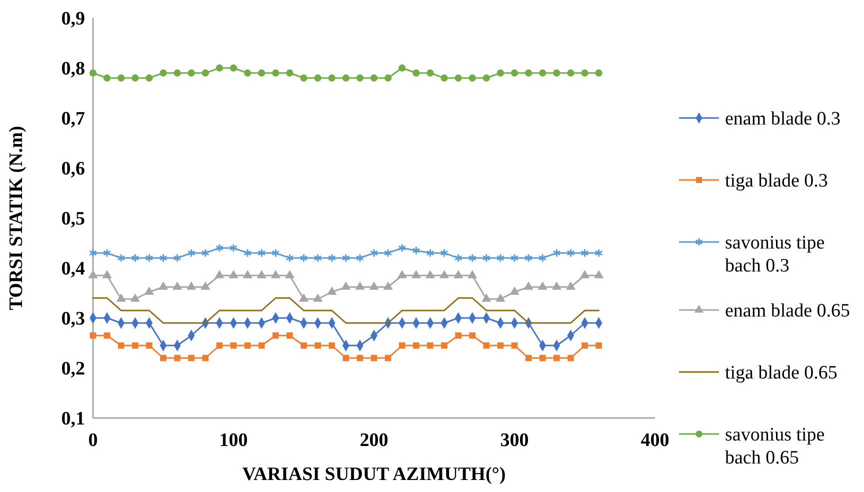  What do you see at coordinates (374, 474) in the screenshot?
I see `x-axis-title: VARIASI SUDUT AZIMUTH(°)` at bounding box center [374, 474].